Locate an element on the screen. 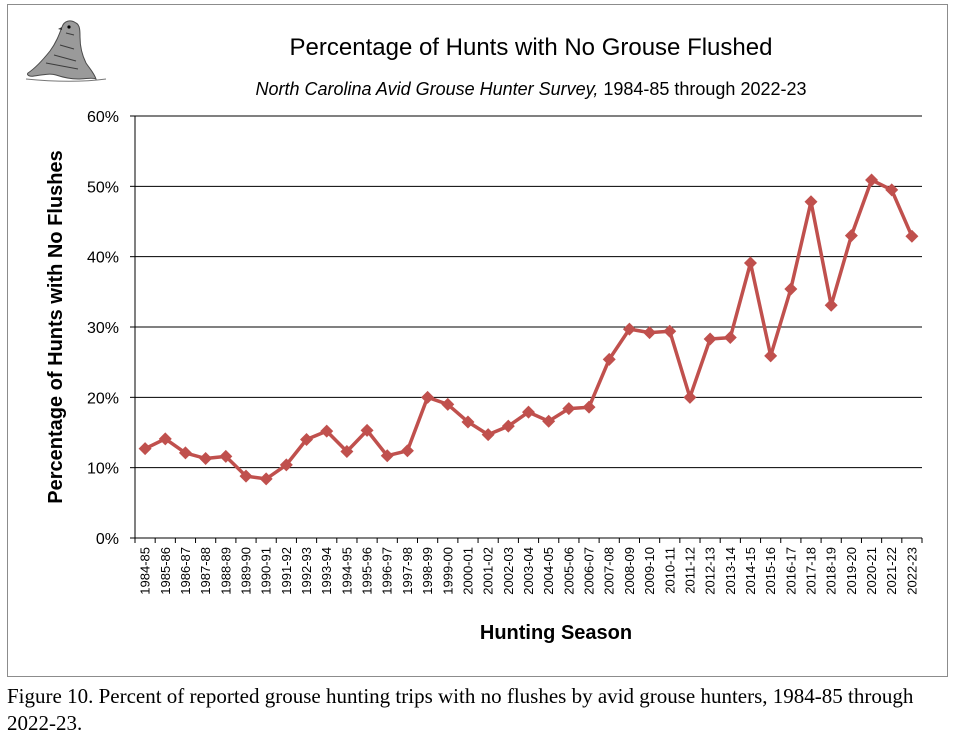  x-tick-label: 2018-19 is located at coordinates (831, 571).